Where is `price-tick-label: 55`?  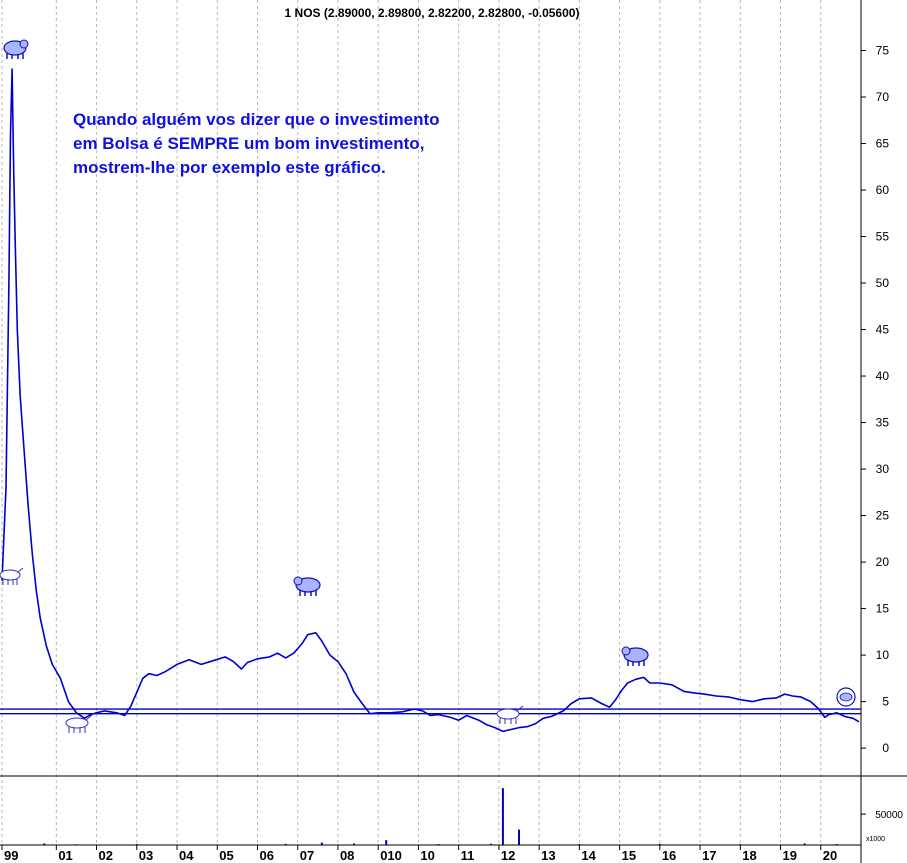 price-tick-label: 55 is located at coordinates (883, 237).